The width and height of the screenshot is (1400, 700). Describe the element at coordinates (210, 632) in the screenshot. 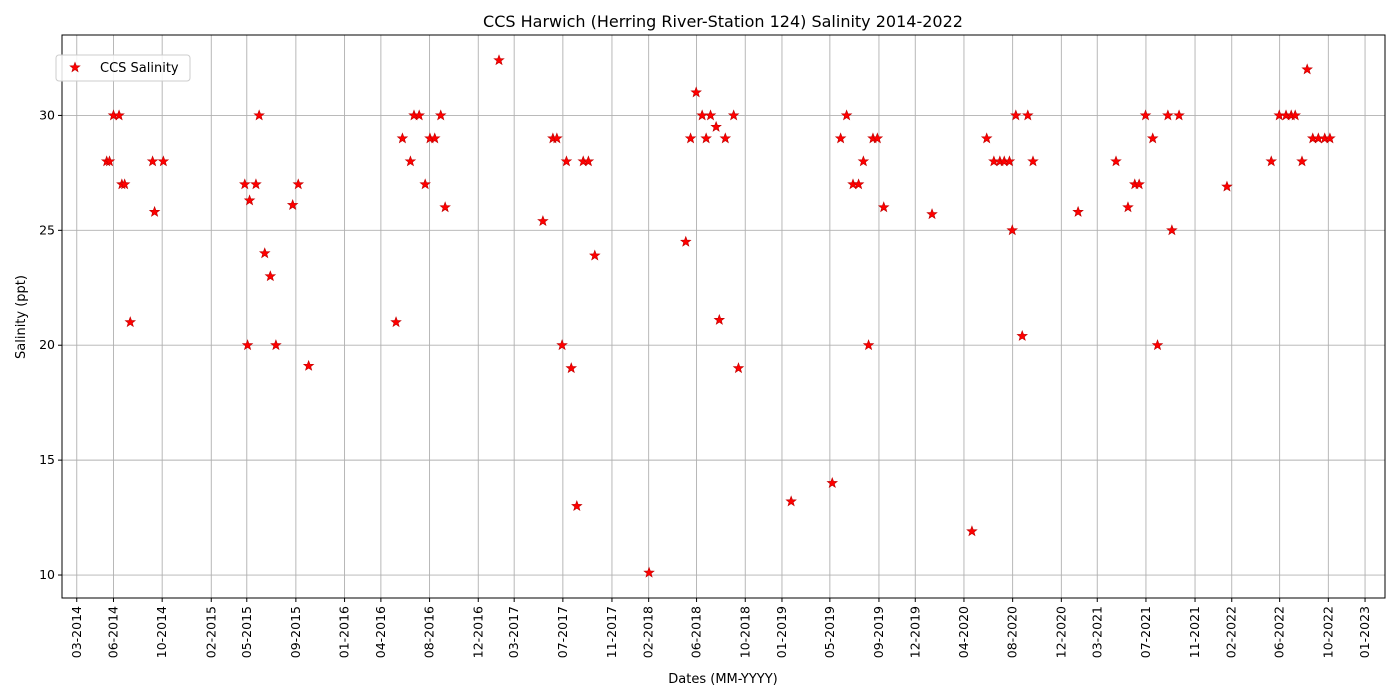

I see `x-tick-label: 02-2015` at that location.